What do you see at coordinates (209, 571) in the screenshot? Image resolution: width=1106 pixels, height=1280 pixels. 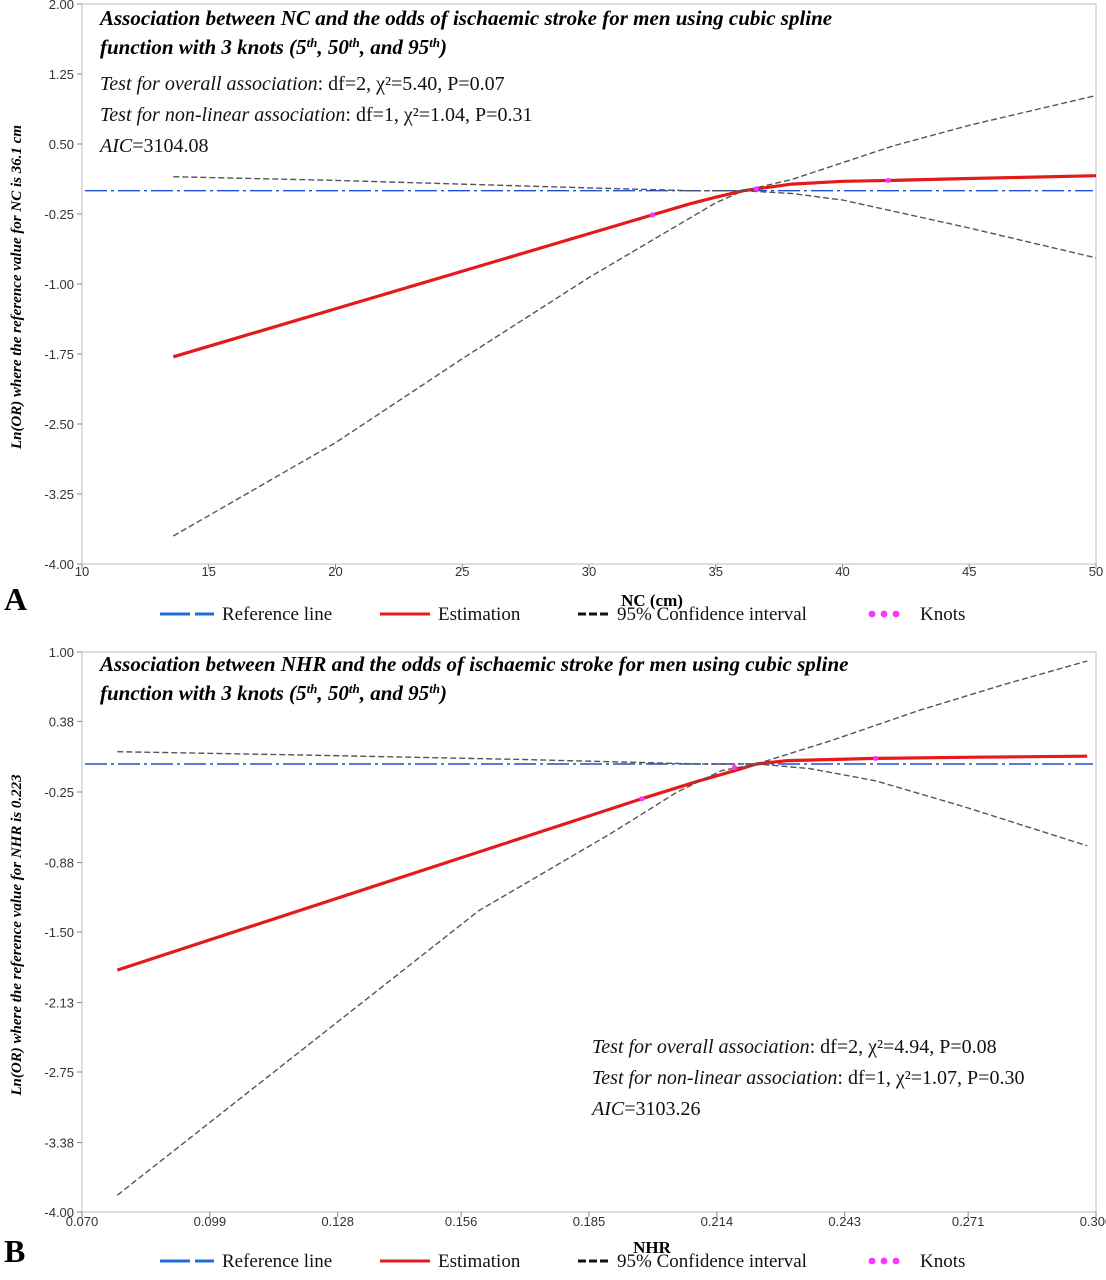 I see `x-tick-label: 15` at bounding box center [209, 571].